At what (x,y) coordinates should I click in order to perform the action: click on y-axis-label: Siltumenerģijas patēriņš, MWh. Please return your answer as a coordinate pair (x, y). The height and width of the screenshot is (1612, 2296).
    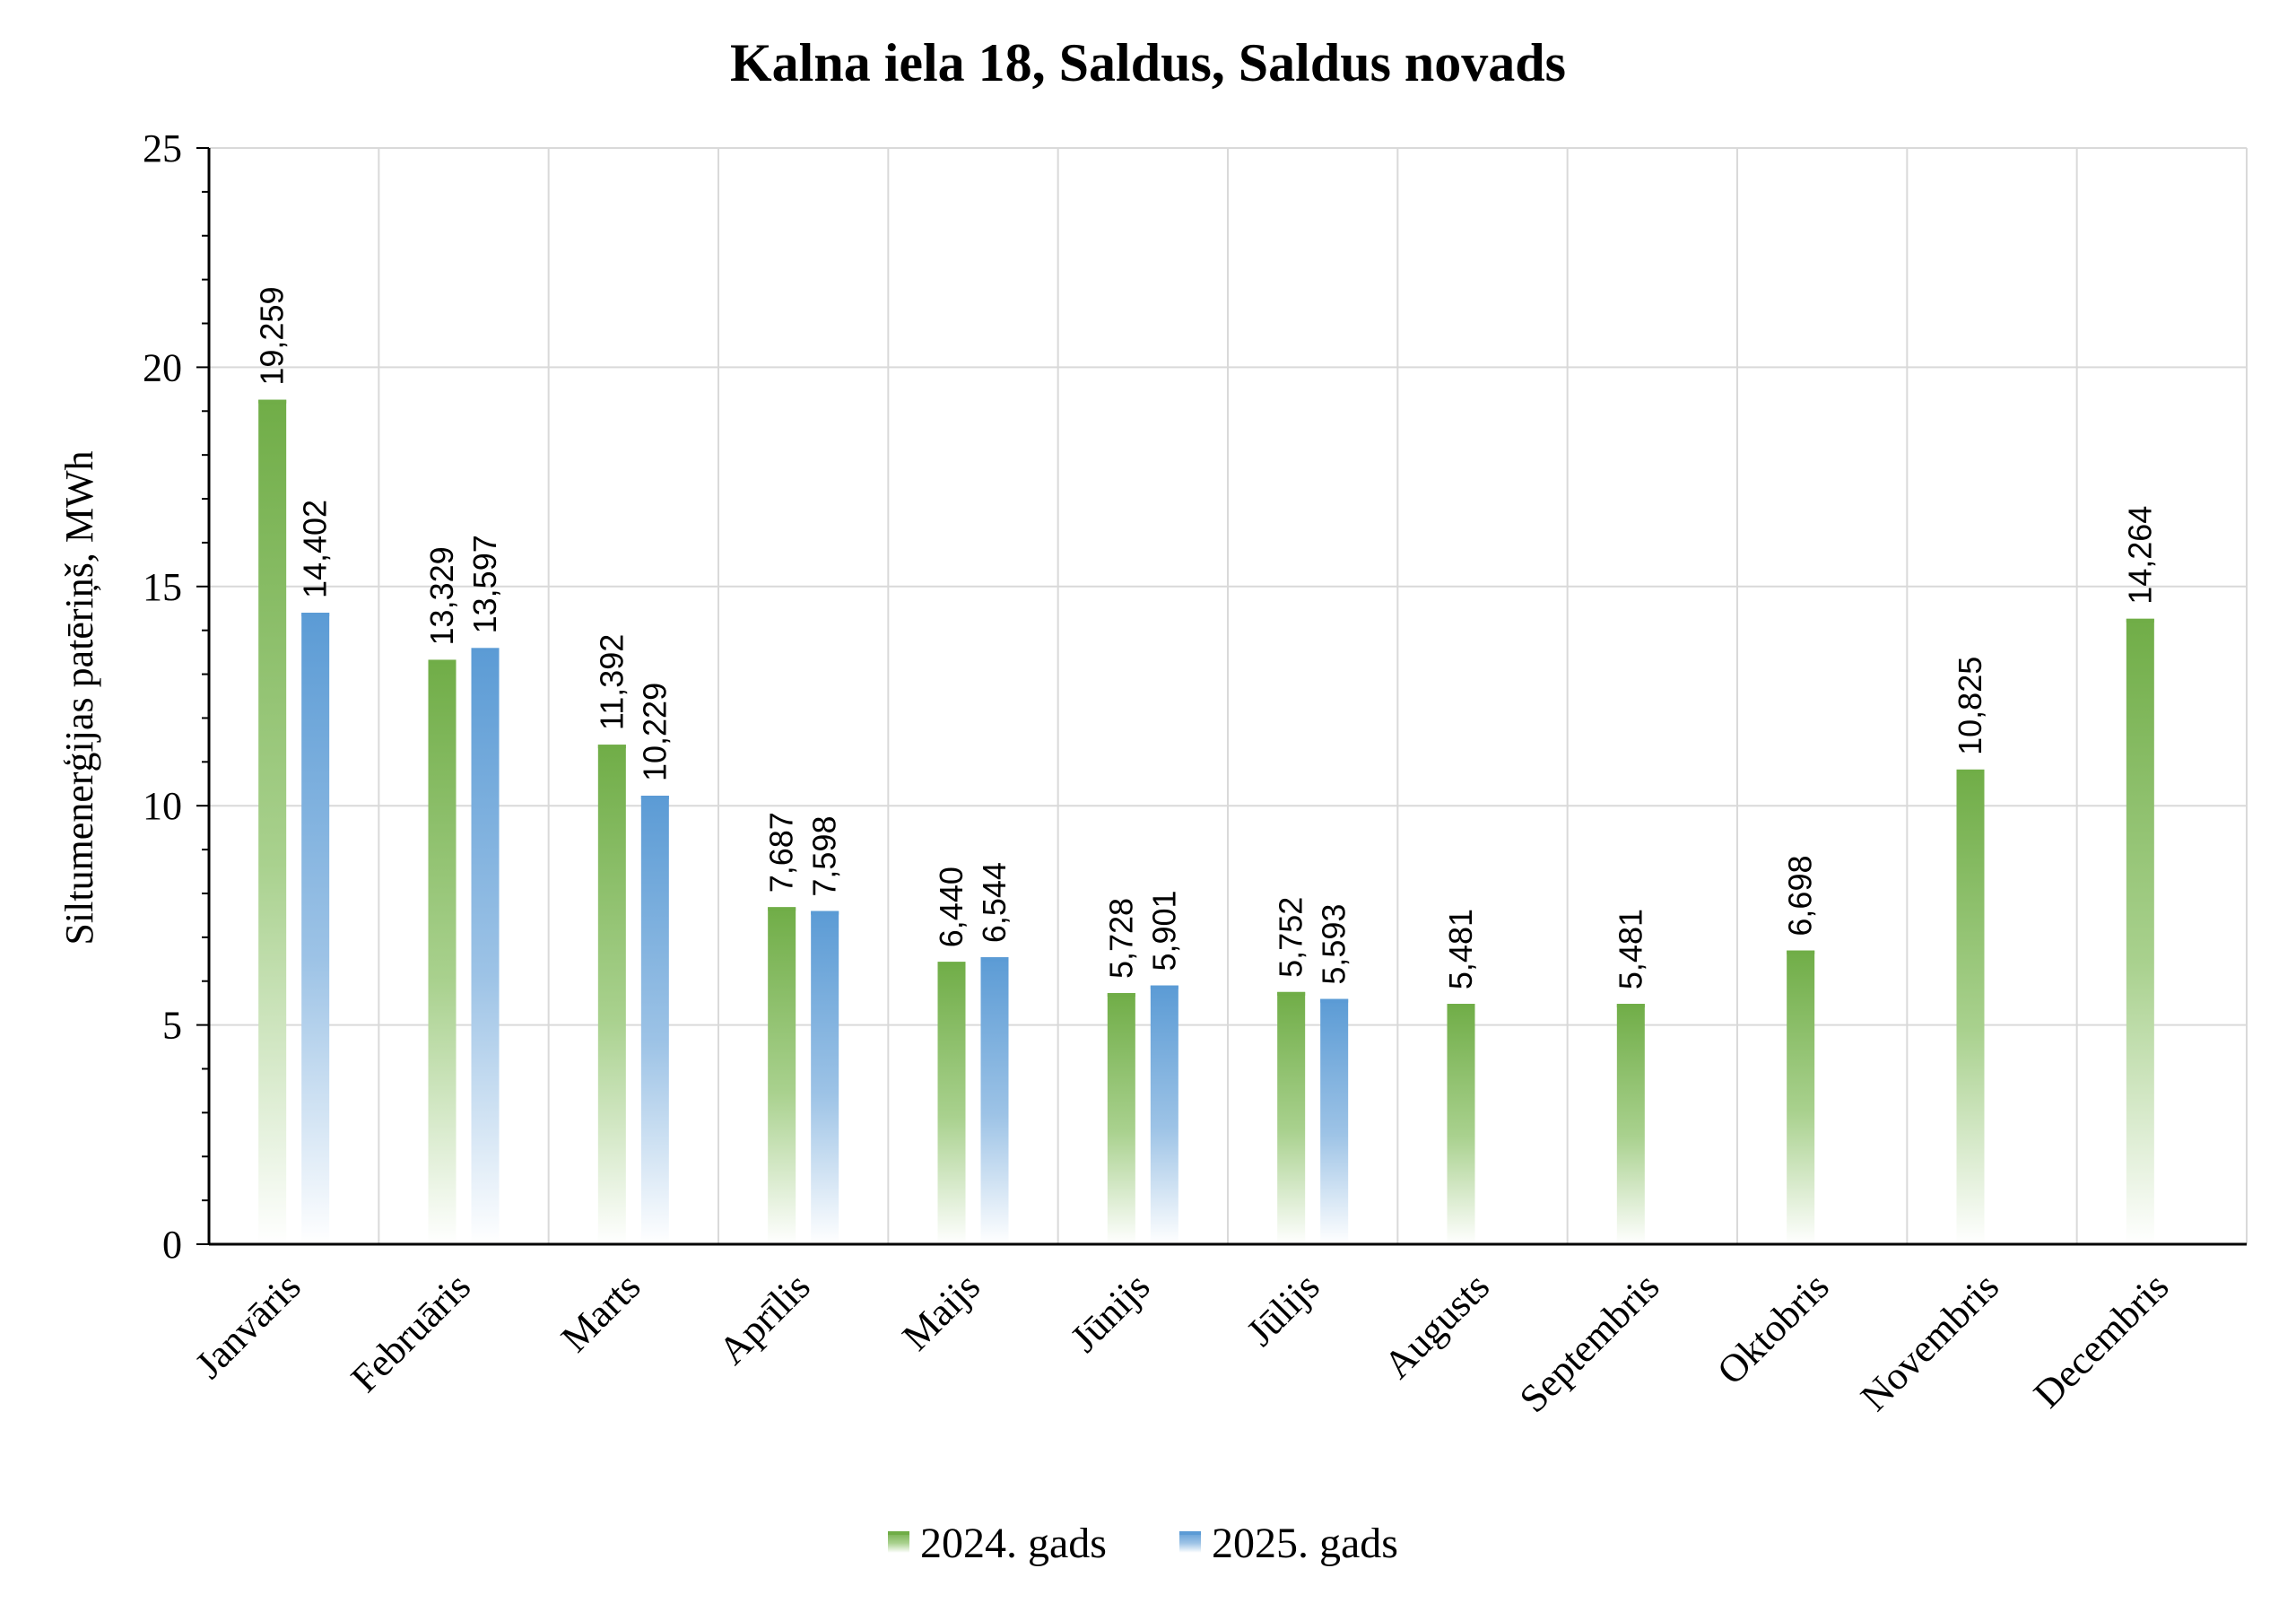
    Looking at the image, I should click on (79, 697).